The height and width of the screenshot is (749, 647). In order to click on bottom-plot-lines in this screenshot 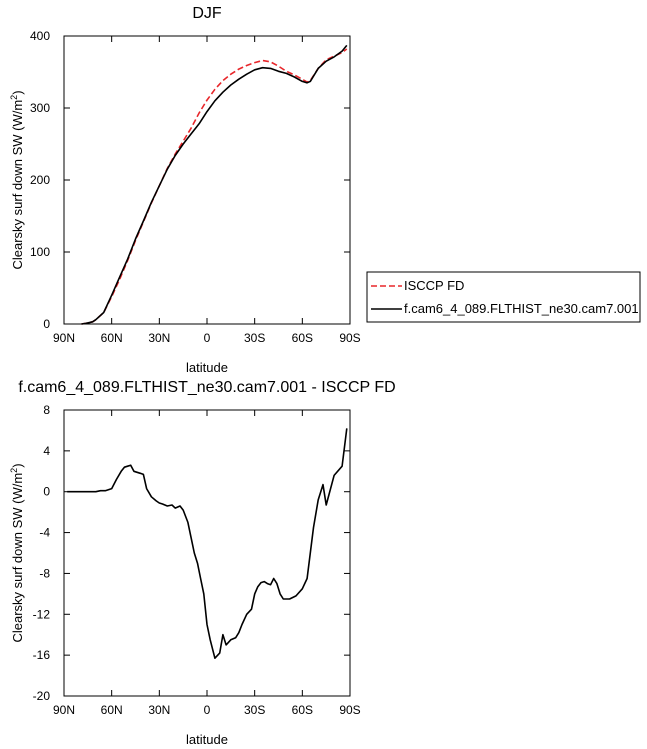, I will do `click(207, 544)`.